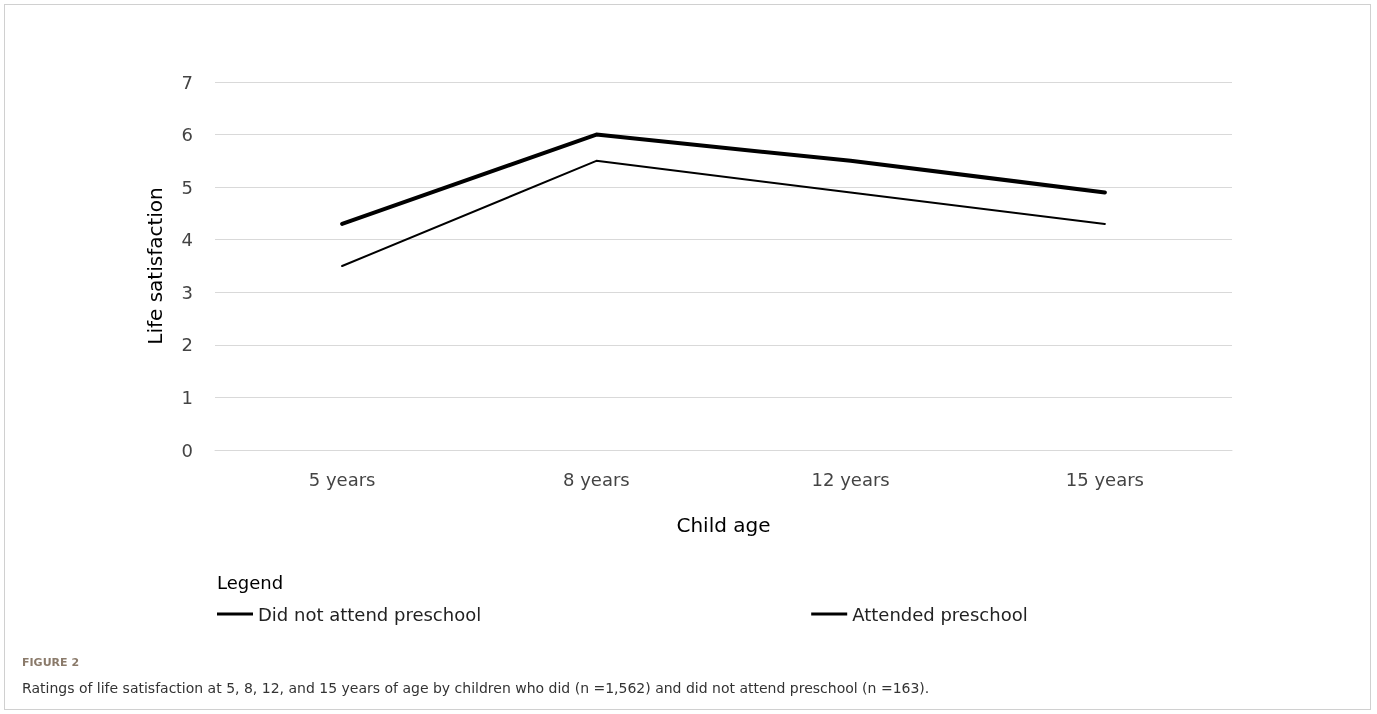 This screenshot has width=1377, height=714. I want to click on y-tick-label: 7, so click(187, 82).